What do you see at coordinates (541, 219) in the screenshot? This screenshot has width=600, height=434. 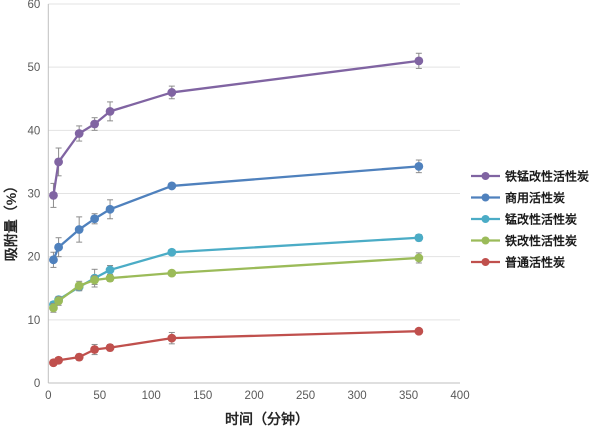 I see `legend-label: 锰改性活性炭` at bounding box center [541, 219].